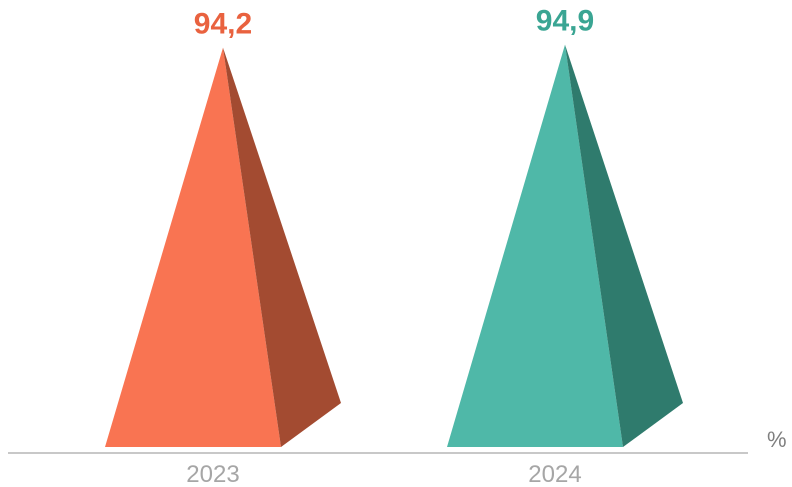 This screenshot has width=792, height=487. What do you see at coordinates (554, 474) in the screenshot?
I see `x-tick-label: 2024` at bounding box center [554, 474].